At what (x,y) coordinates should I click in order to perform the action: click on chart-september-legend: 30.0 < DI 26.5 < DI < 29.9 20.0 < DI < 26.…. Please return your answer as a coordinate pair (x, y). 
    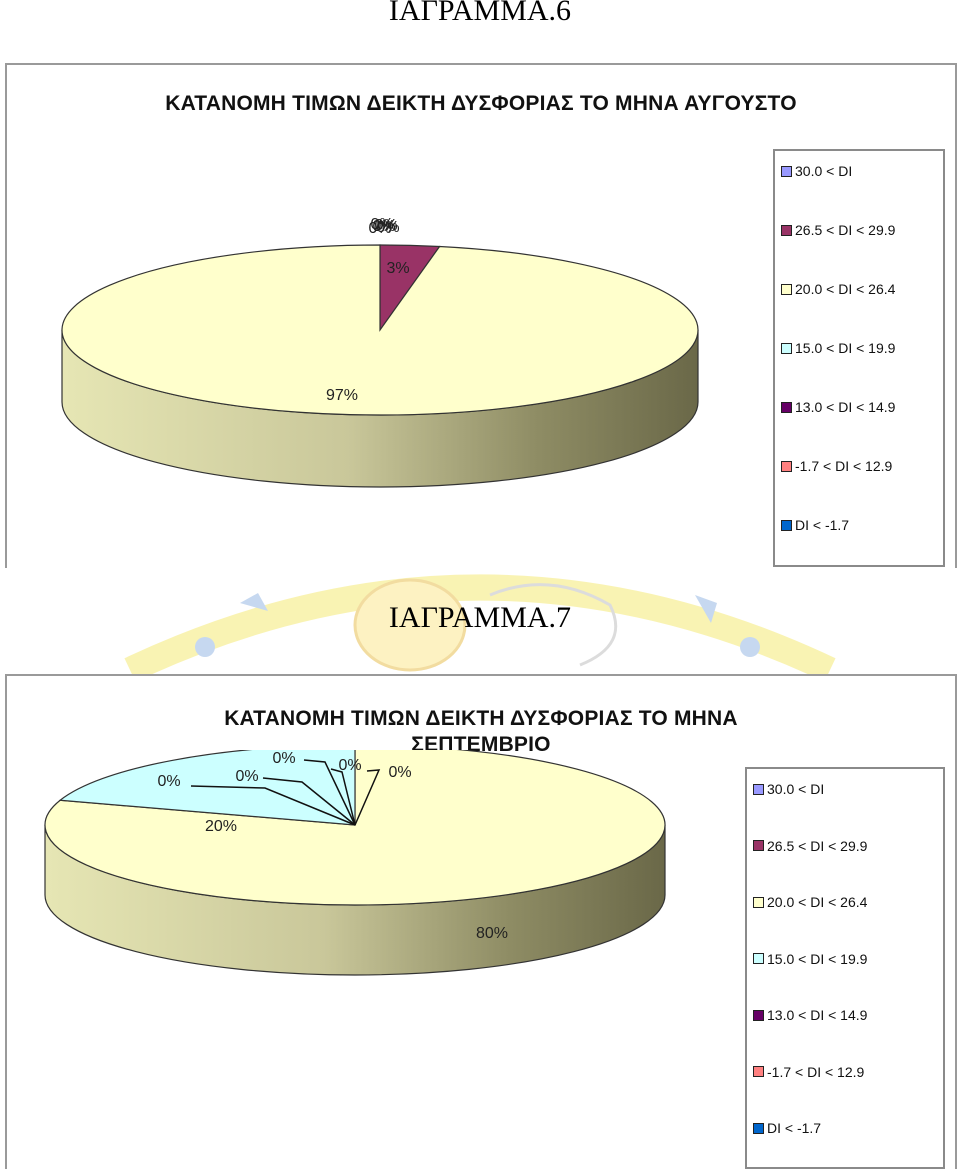
    Looking at the image, I should click on (845, 968).